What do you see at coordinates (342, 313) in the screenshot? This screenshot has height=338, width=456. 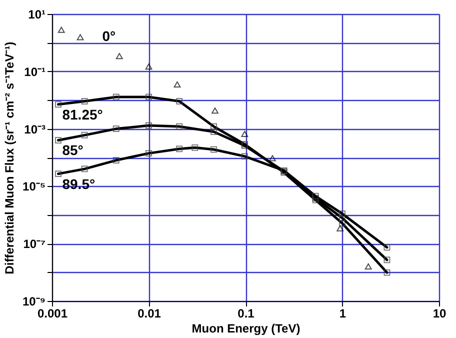 I see `x-tick-label: 1` at bounding box center [342, 313].